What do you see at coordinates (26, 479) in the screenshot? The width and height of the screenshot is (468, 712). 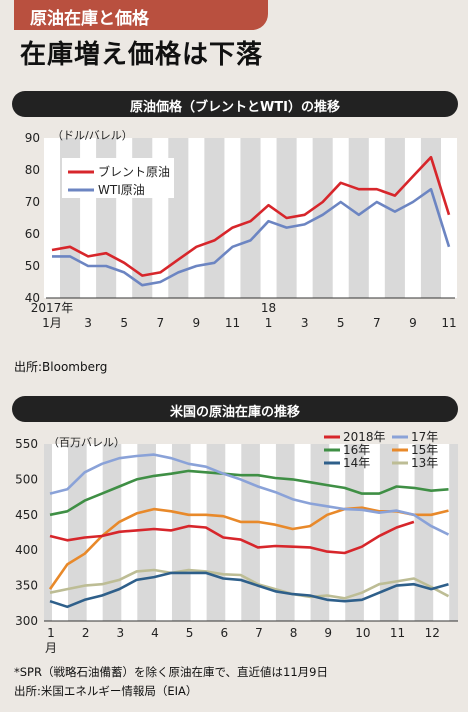 I see `chart2-y-tick-label: 500` at bounding box center [26, 479].